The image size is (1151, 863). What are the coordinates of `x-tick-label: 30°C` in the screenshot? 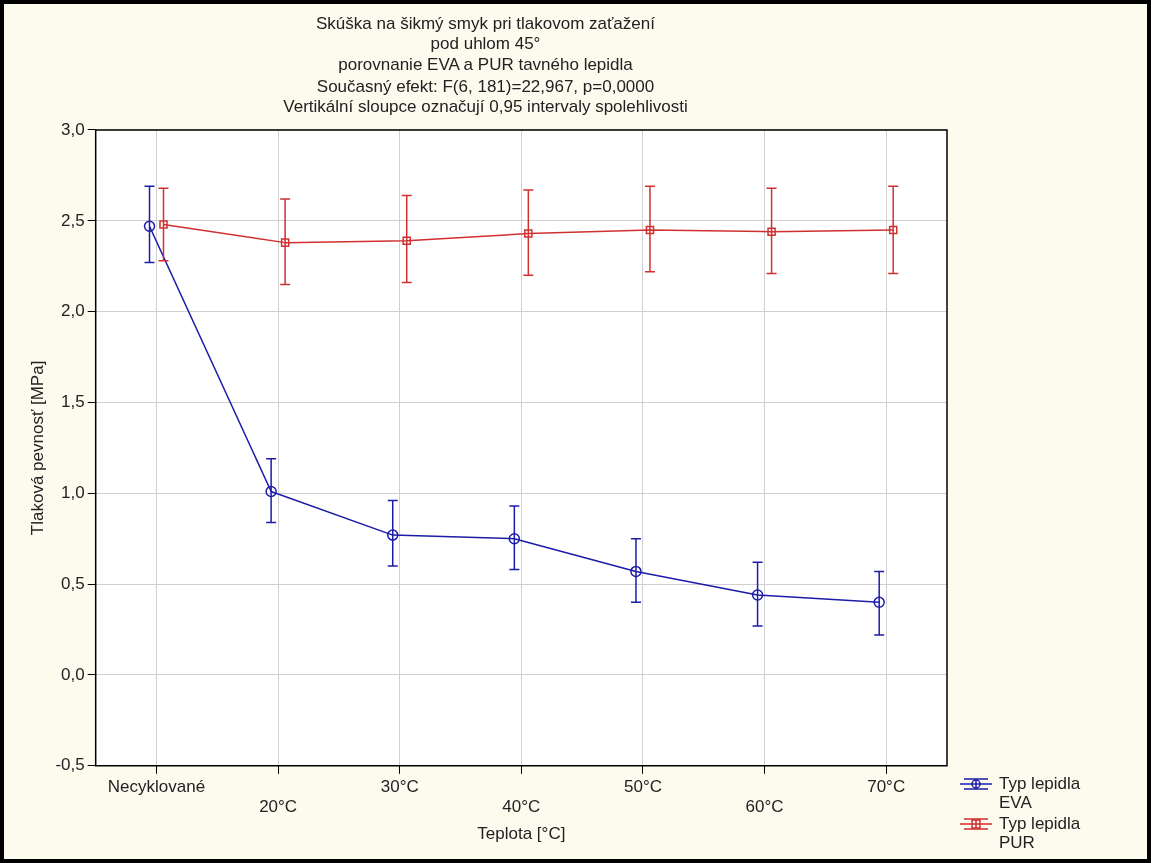 It's located at (399, 786).